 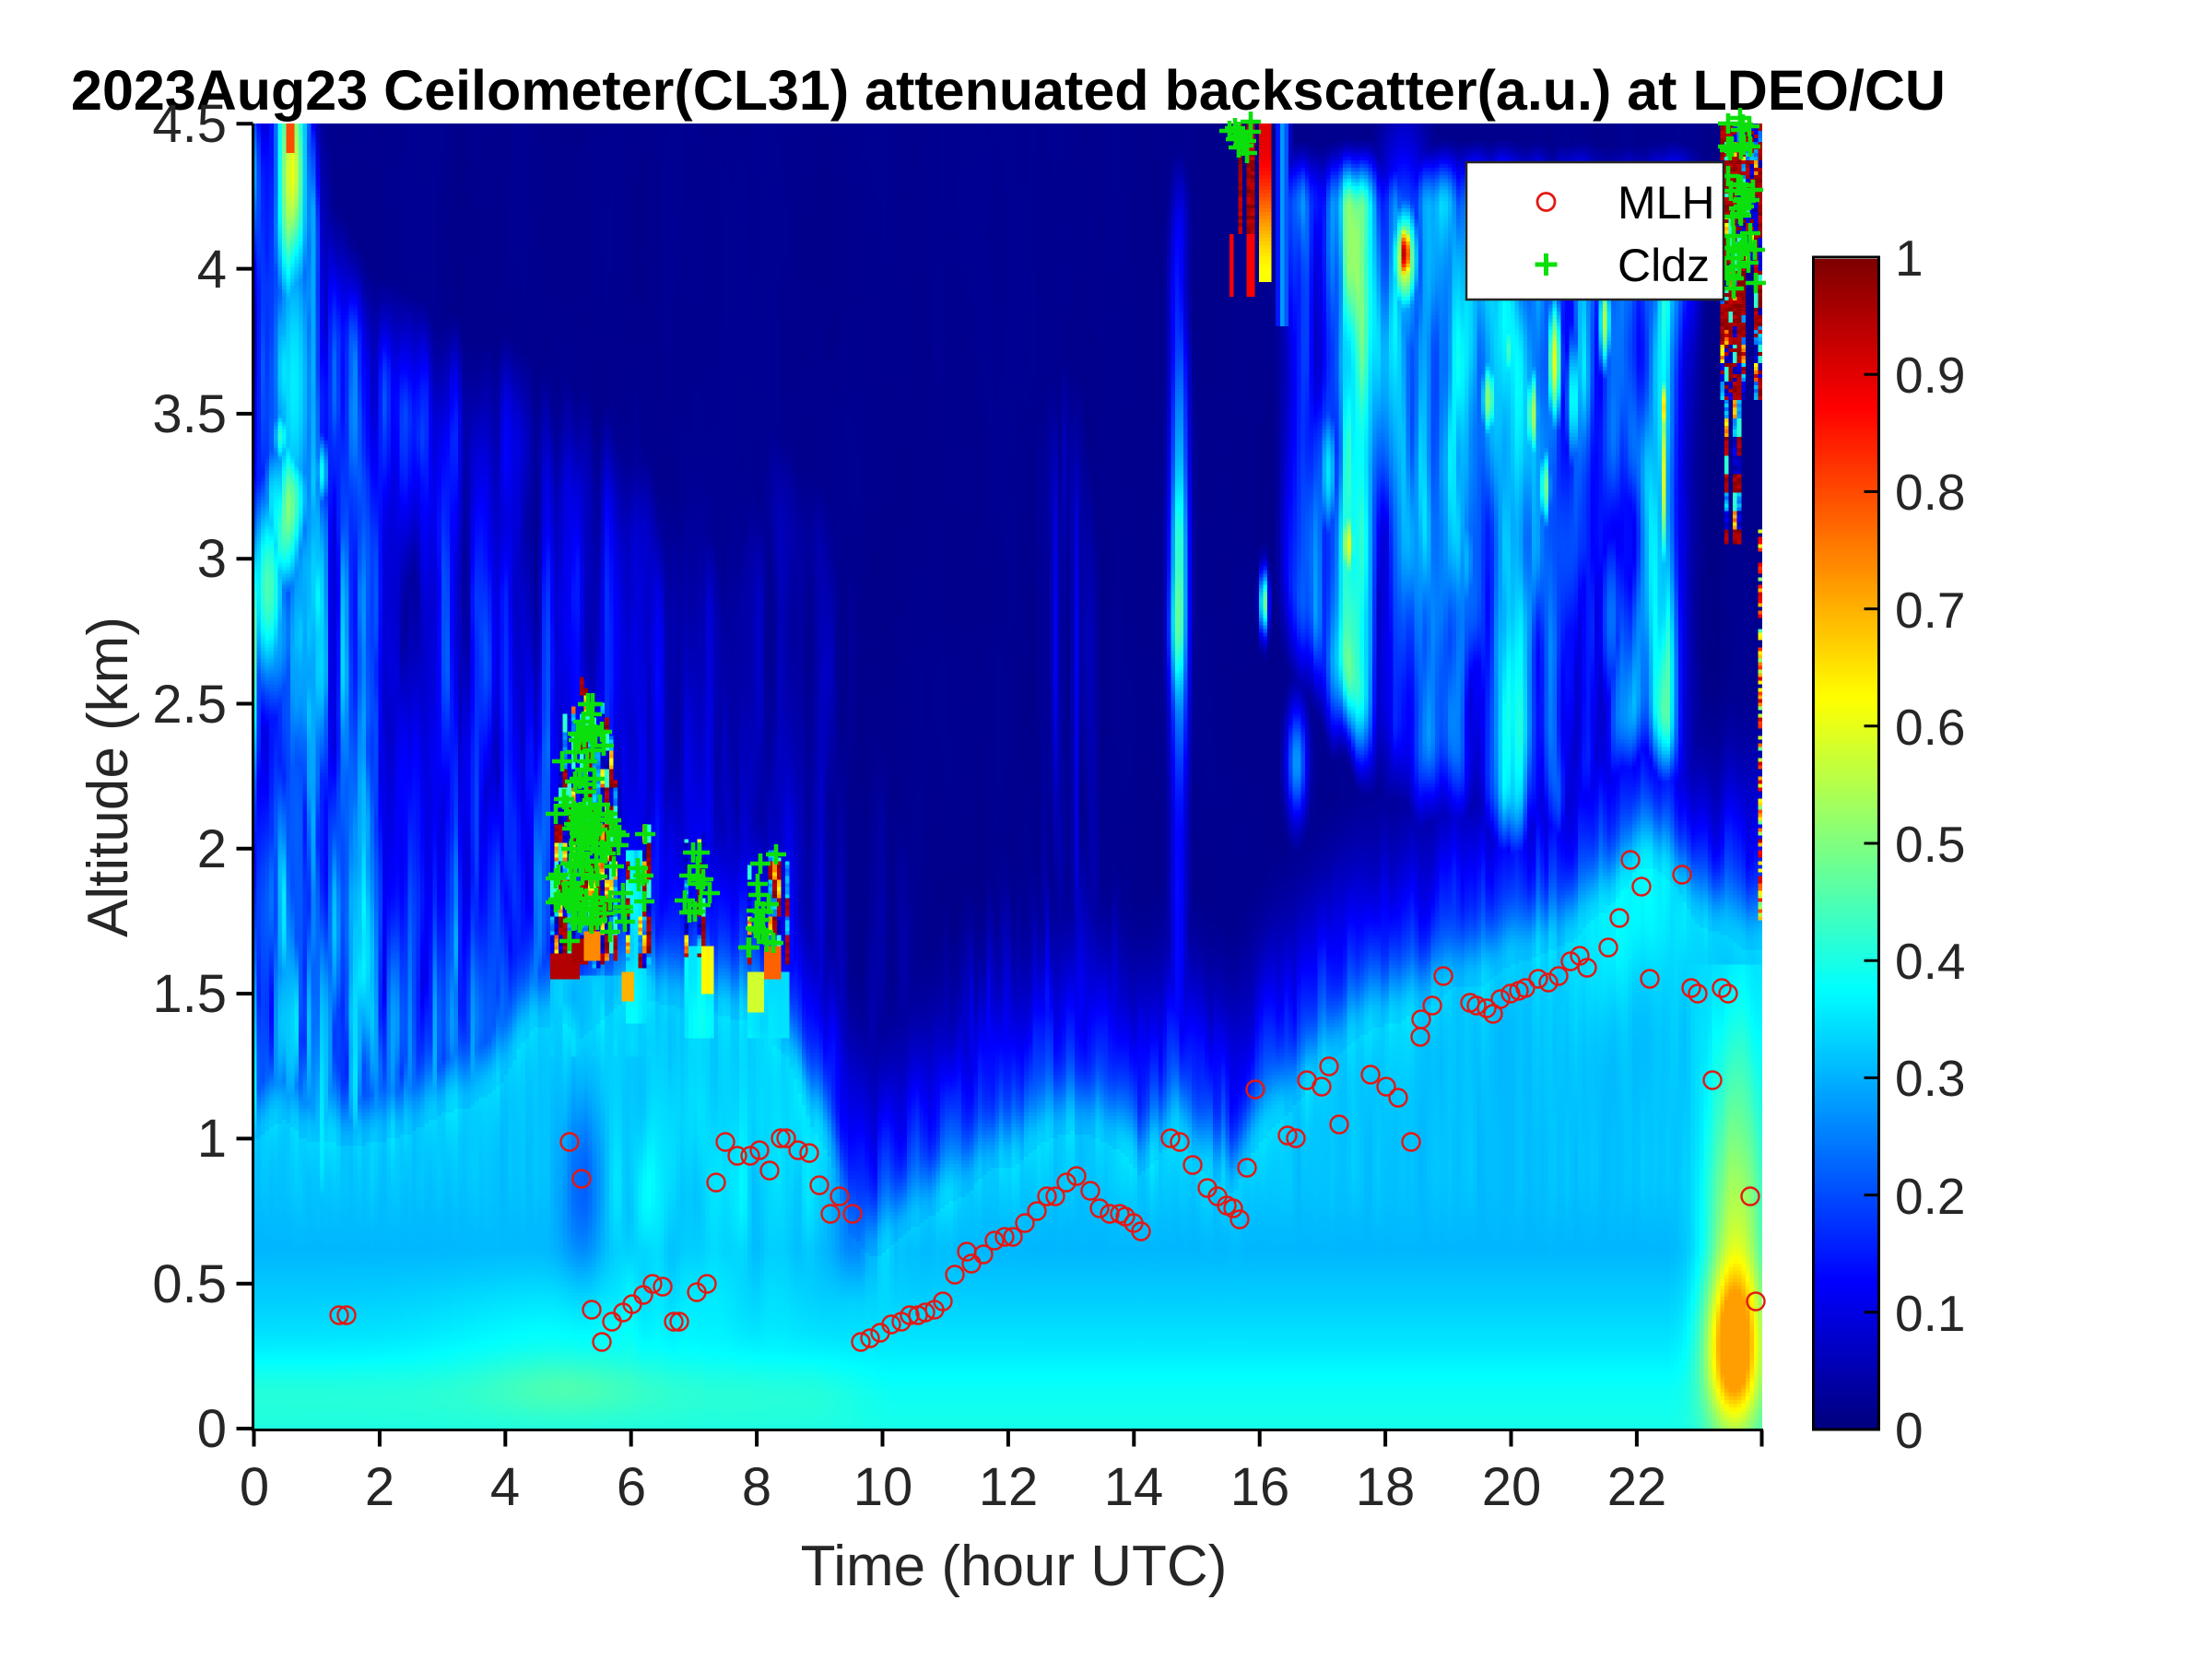 I want to click on svg-text: 20, so click(x=1512, y=1487).